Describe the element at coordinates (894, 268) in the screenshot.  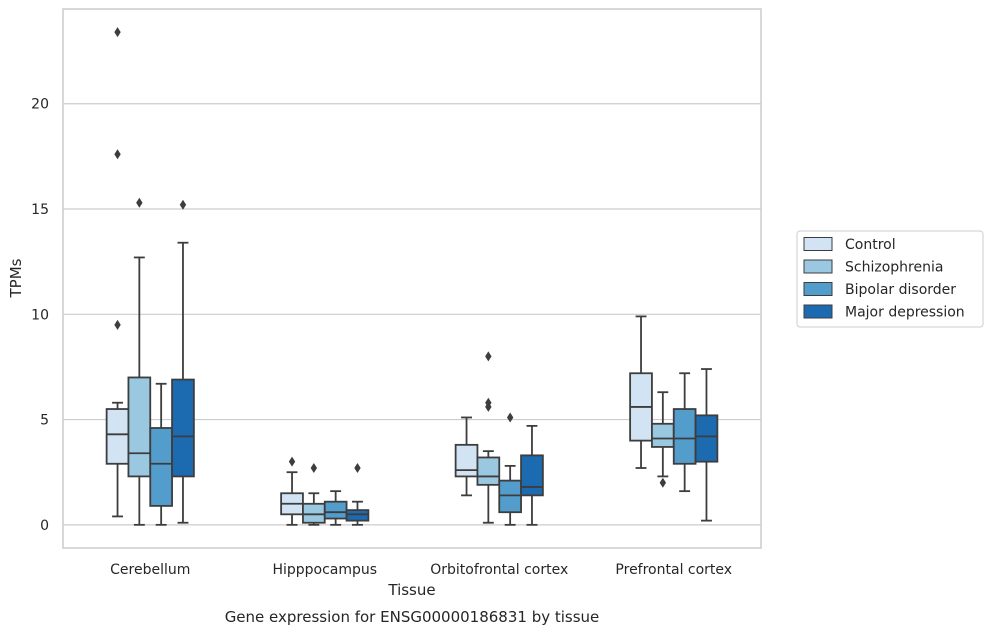
I see `legend-label: Schizophrenia` at that location.